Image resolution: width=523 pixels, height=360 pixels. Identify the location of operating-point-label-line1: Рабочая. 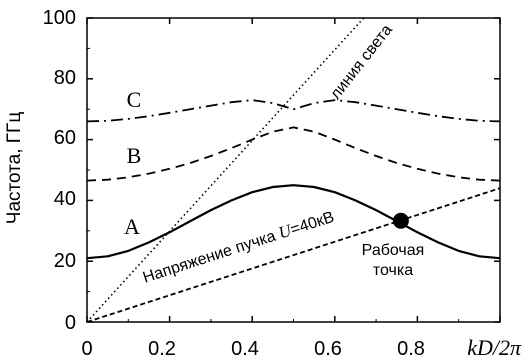
(393, 250).